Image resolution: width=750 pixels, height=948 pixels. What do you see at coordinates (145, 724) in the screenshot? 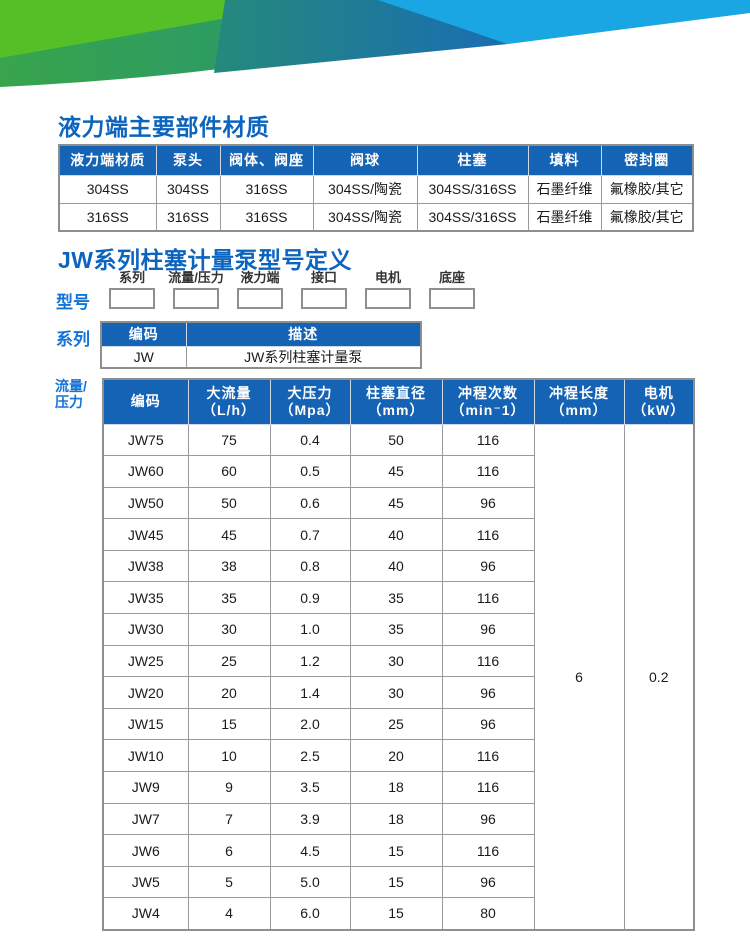
I see `table-cell: JW15` at bounding box center [145, 724].